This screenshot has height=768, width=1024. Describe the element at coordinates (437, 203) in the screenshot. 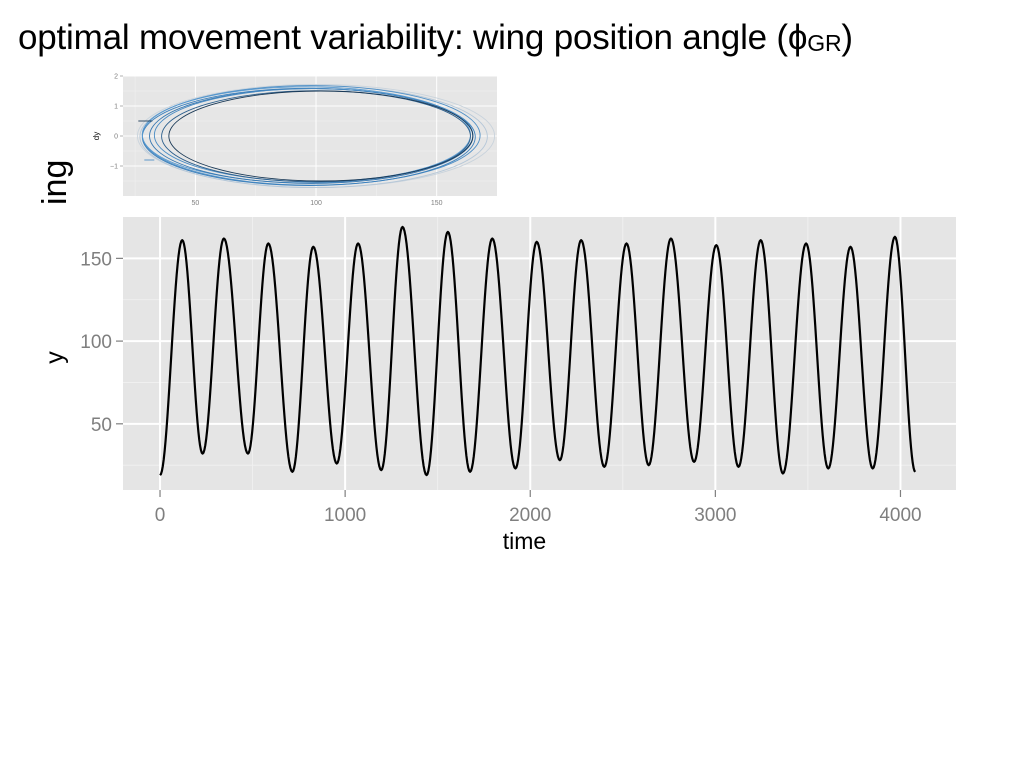

I see `small-x-tick-label: 150` at that location.